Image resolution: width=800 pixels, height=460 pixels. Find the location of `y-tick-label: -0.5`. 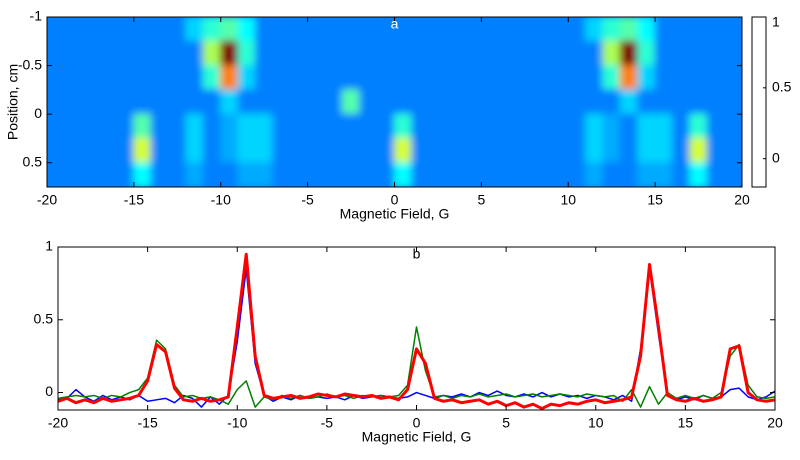

y-tick-label: -0.5 is located at coordinates (30, 64).